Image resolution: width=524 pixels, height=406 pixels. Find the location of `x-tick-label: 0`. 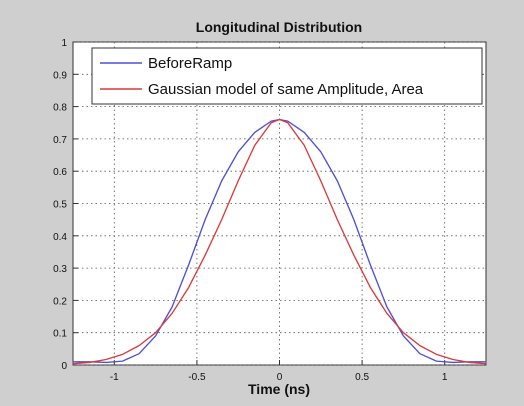

x-tick-label: 0 is located at coordinates (280, 377).